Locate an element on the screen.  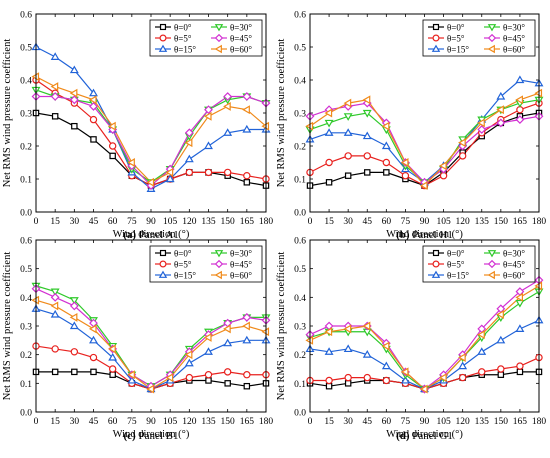
y-tick-label: 0.3 is located at coordinates (300, 115).